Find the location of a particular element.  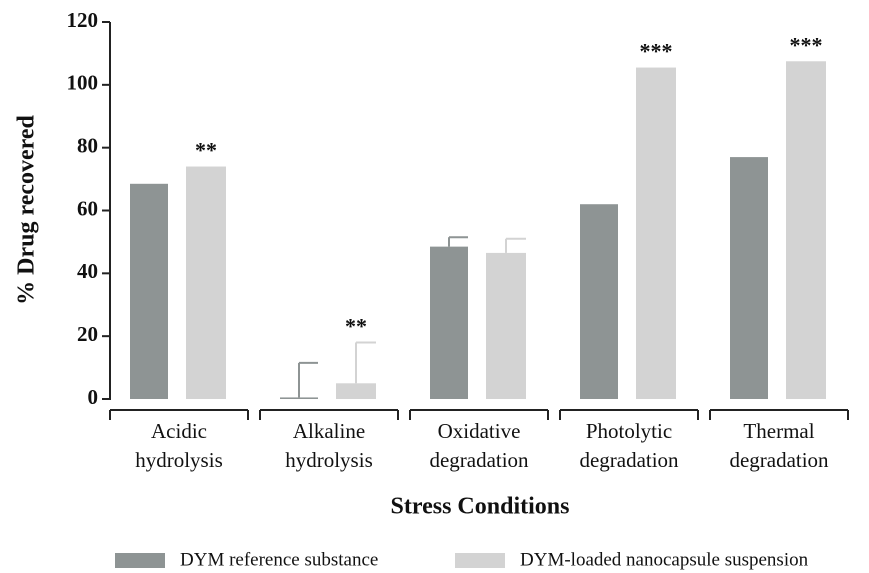

x-tick-label-line: Oxidative is located at coordinates (479, 431).